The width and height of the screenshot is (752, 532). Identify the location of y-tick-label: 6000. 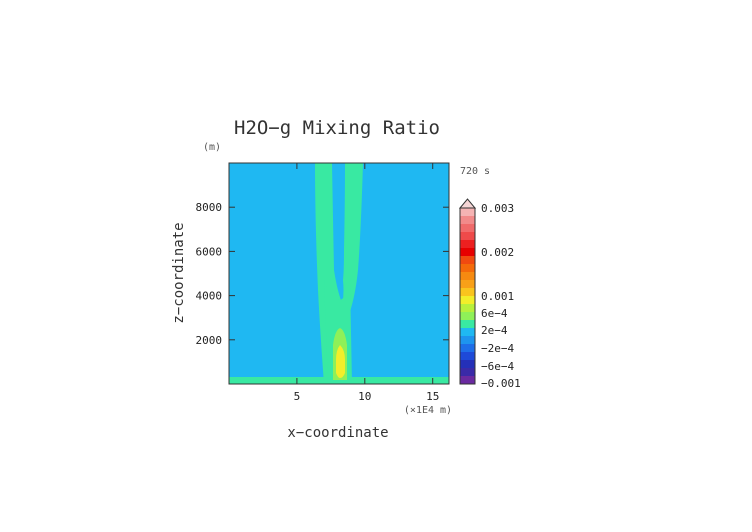
(209, 251).